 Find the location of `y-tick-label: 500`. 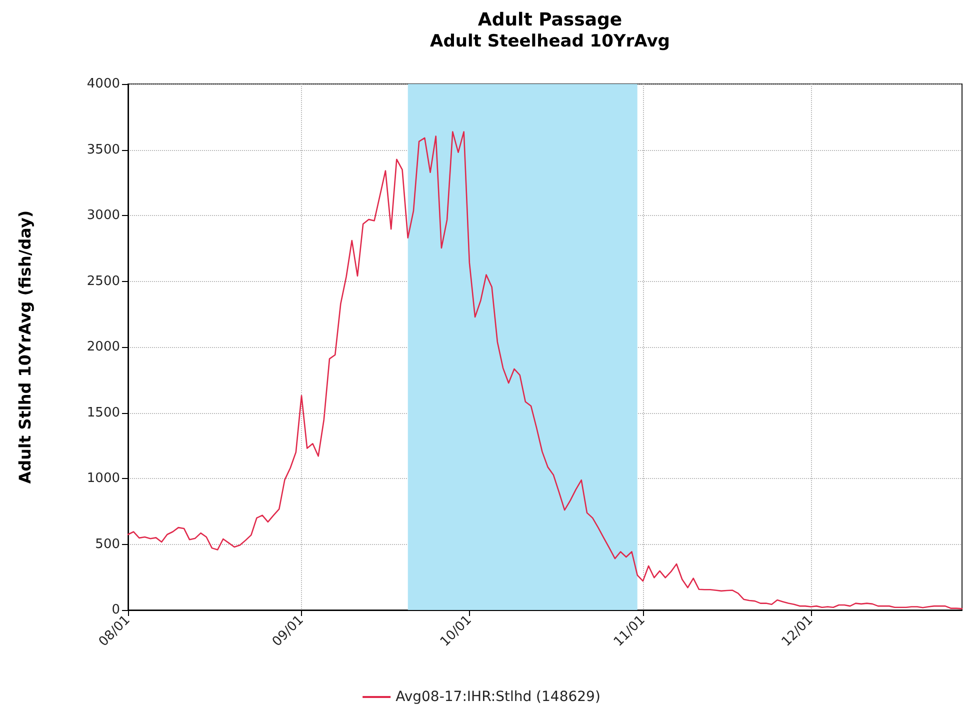

y-tick-label: 500 is located at coordinates (107, 544).